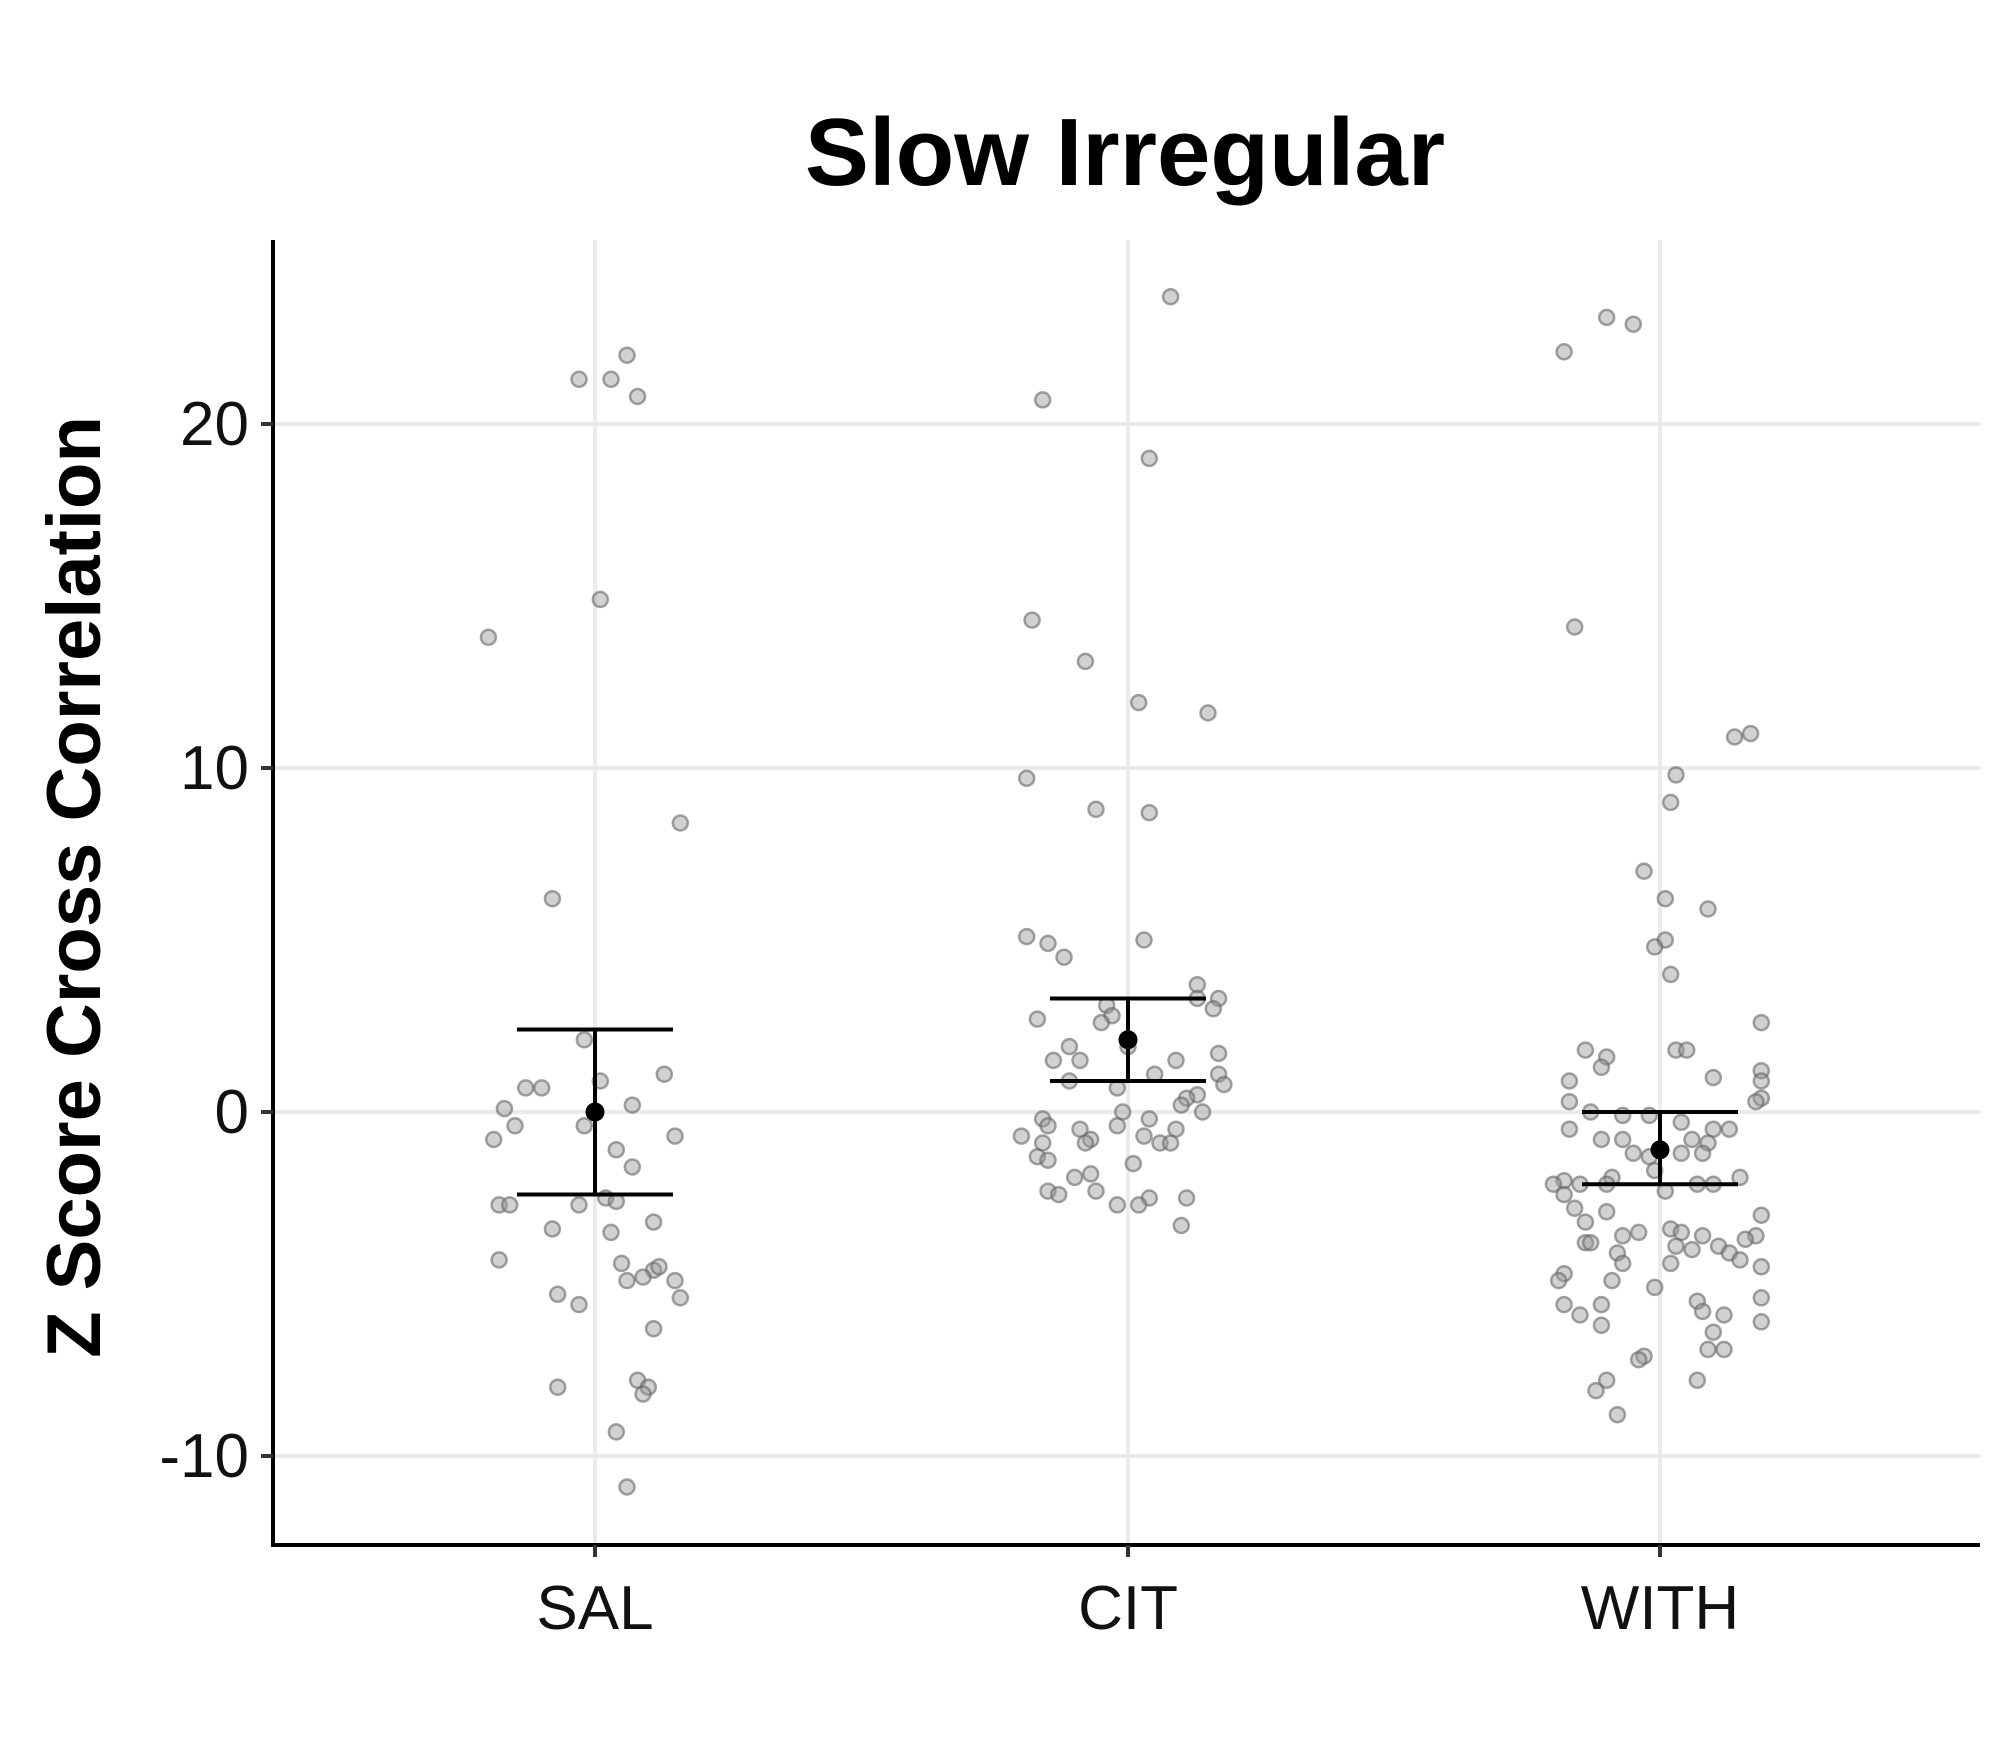 This screenshot has width=2012, height=1759. Describe the element at coordinates (214, 424) in the screenshot. I see `y-tick-label: 20` at that location.